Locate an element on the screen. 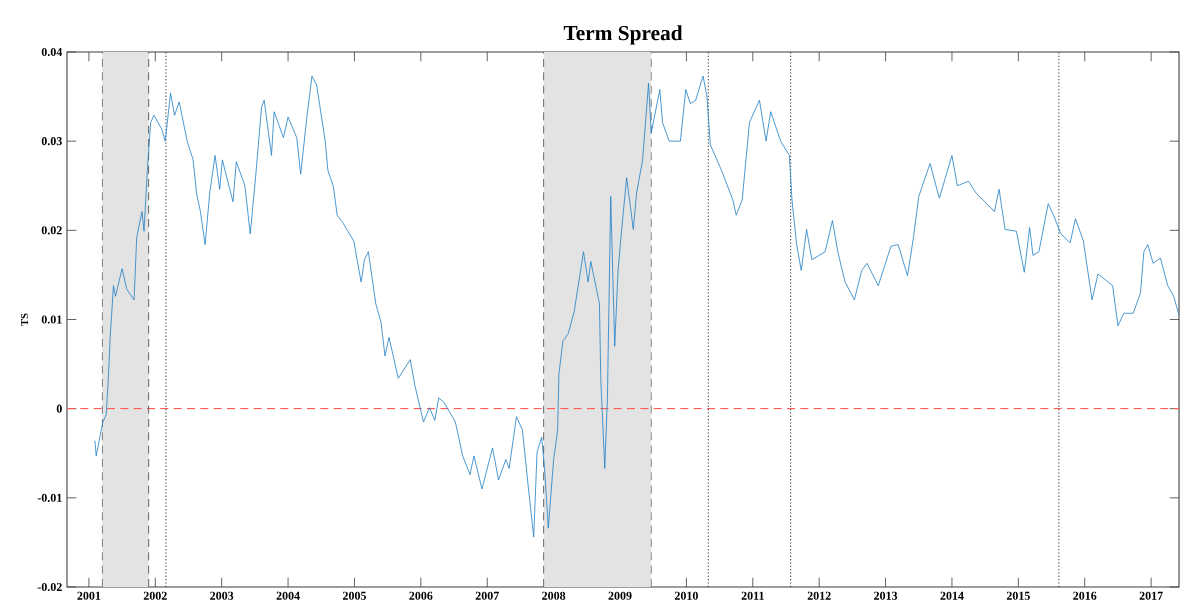  y-tick-label: 0.02 is located at coordinates (51, 230).